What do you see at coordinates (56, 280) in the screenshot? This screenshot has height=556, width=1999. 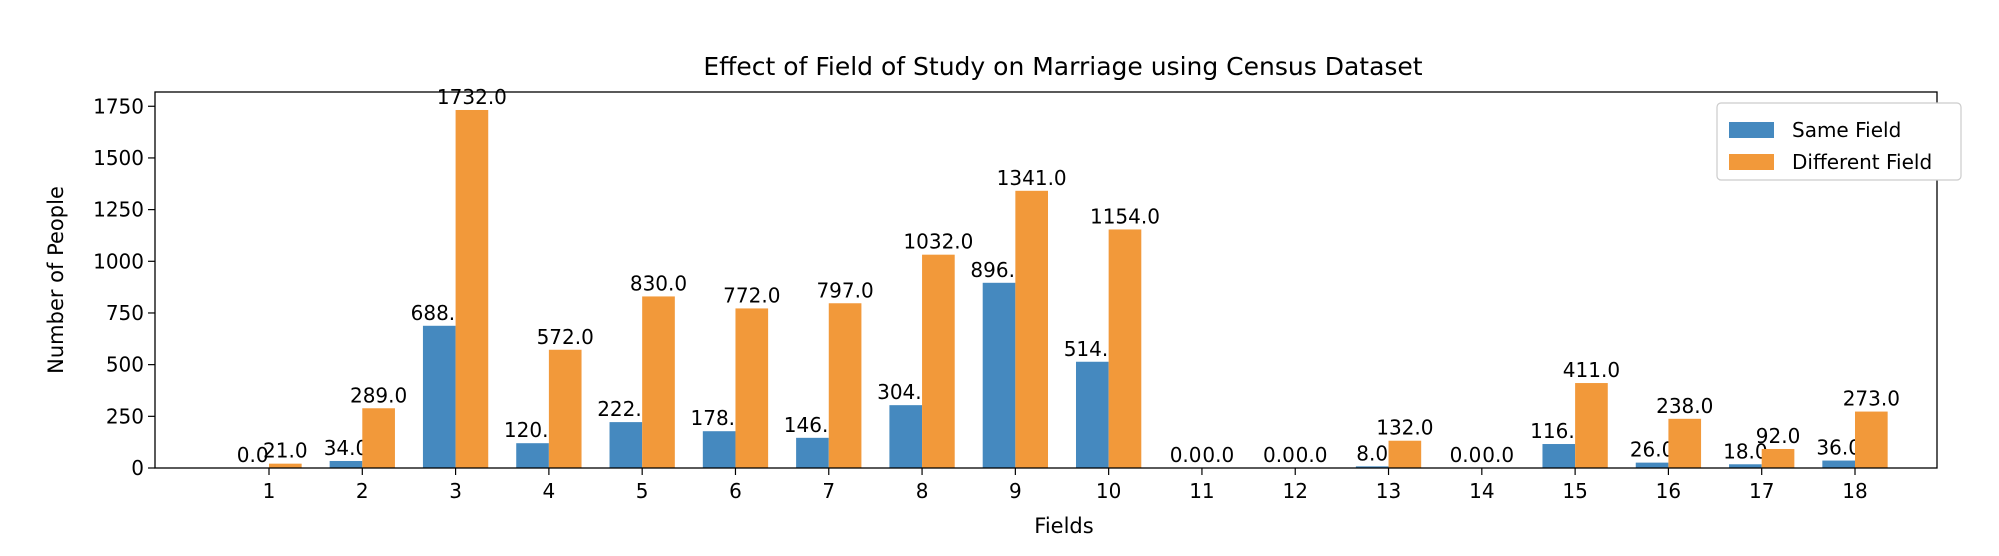 I see `y-axis-label: Number of People` at bounding box center [56, 280].